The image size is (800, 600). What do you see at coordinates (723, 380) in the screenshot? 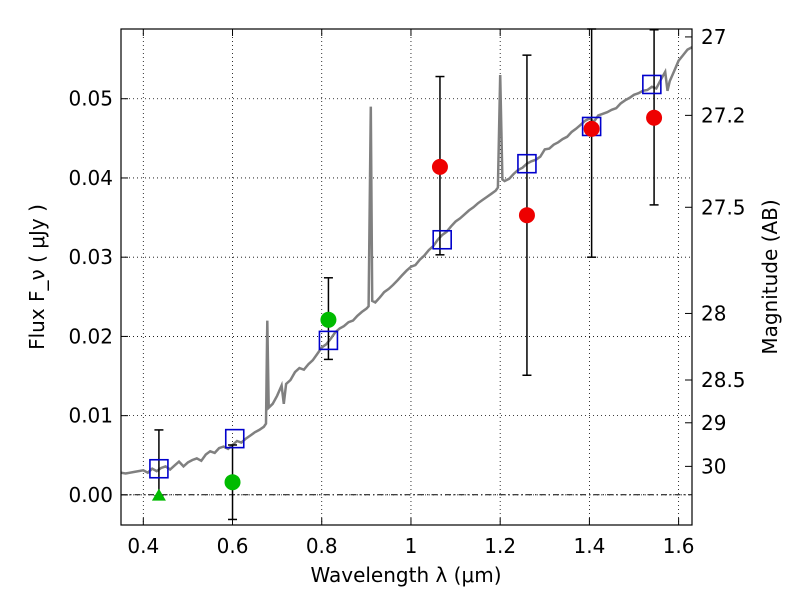
I see `y2-tick-label: 28.5` at bounding box center [723, 380].